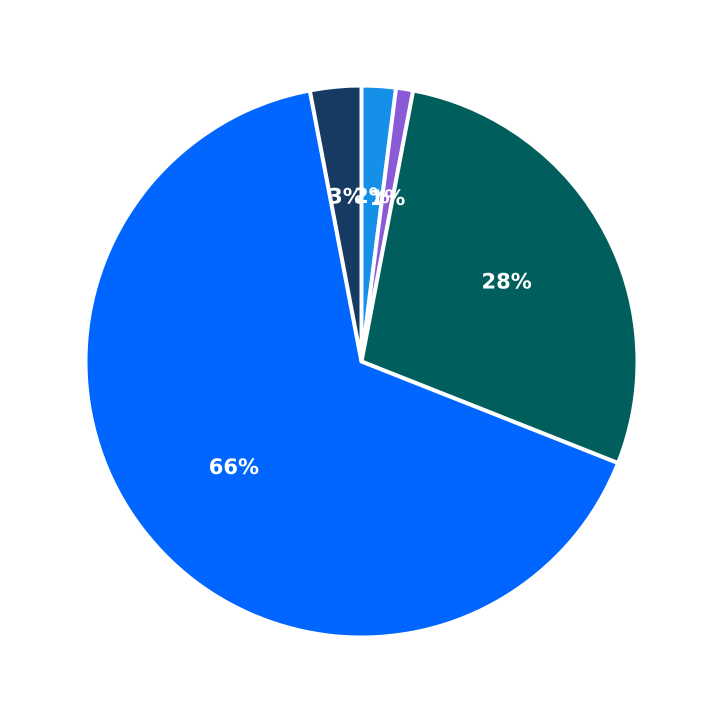 This screenshot has height=723, width=723. What do you see at coordinates (506, 282) in the screenshot?
I see `pie-slice-label-2: 28%` at bounding box center [506, 282].